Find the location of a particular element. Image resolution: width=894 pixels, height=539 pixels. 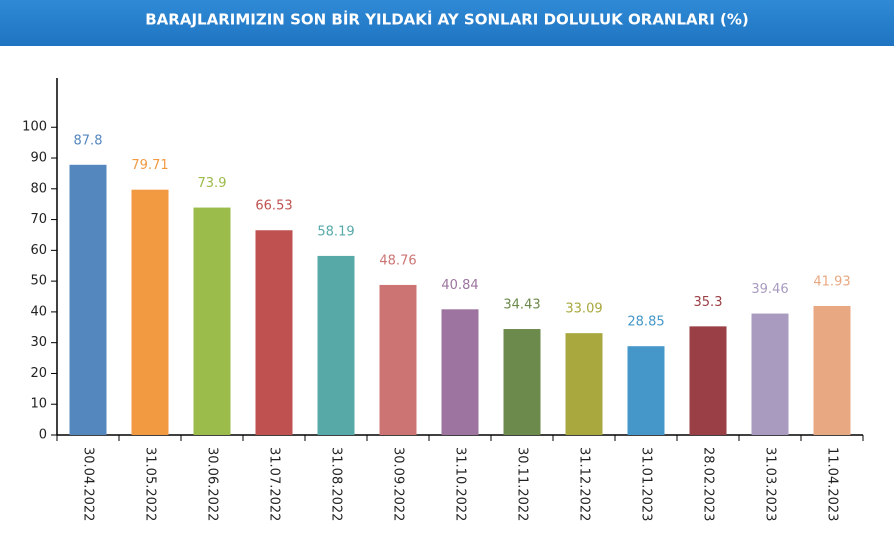

x-tick-label: 30.04.2022 is located at coordinates (88, 484).